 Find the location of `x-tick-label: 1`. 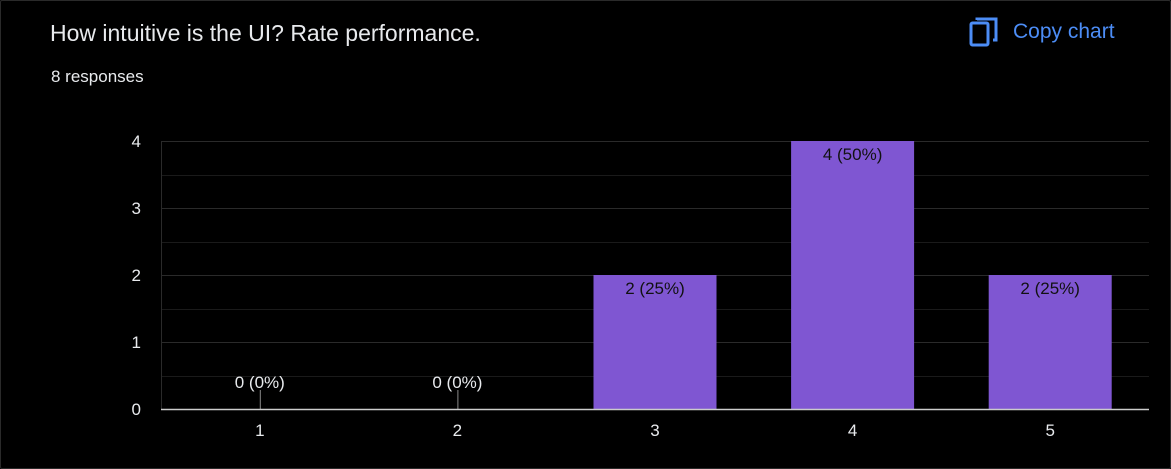

x-tick-label: 1 is located at coordinates (259, 430).